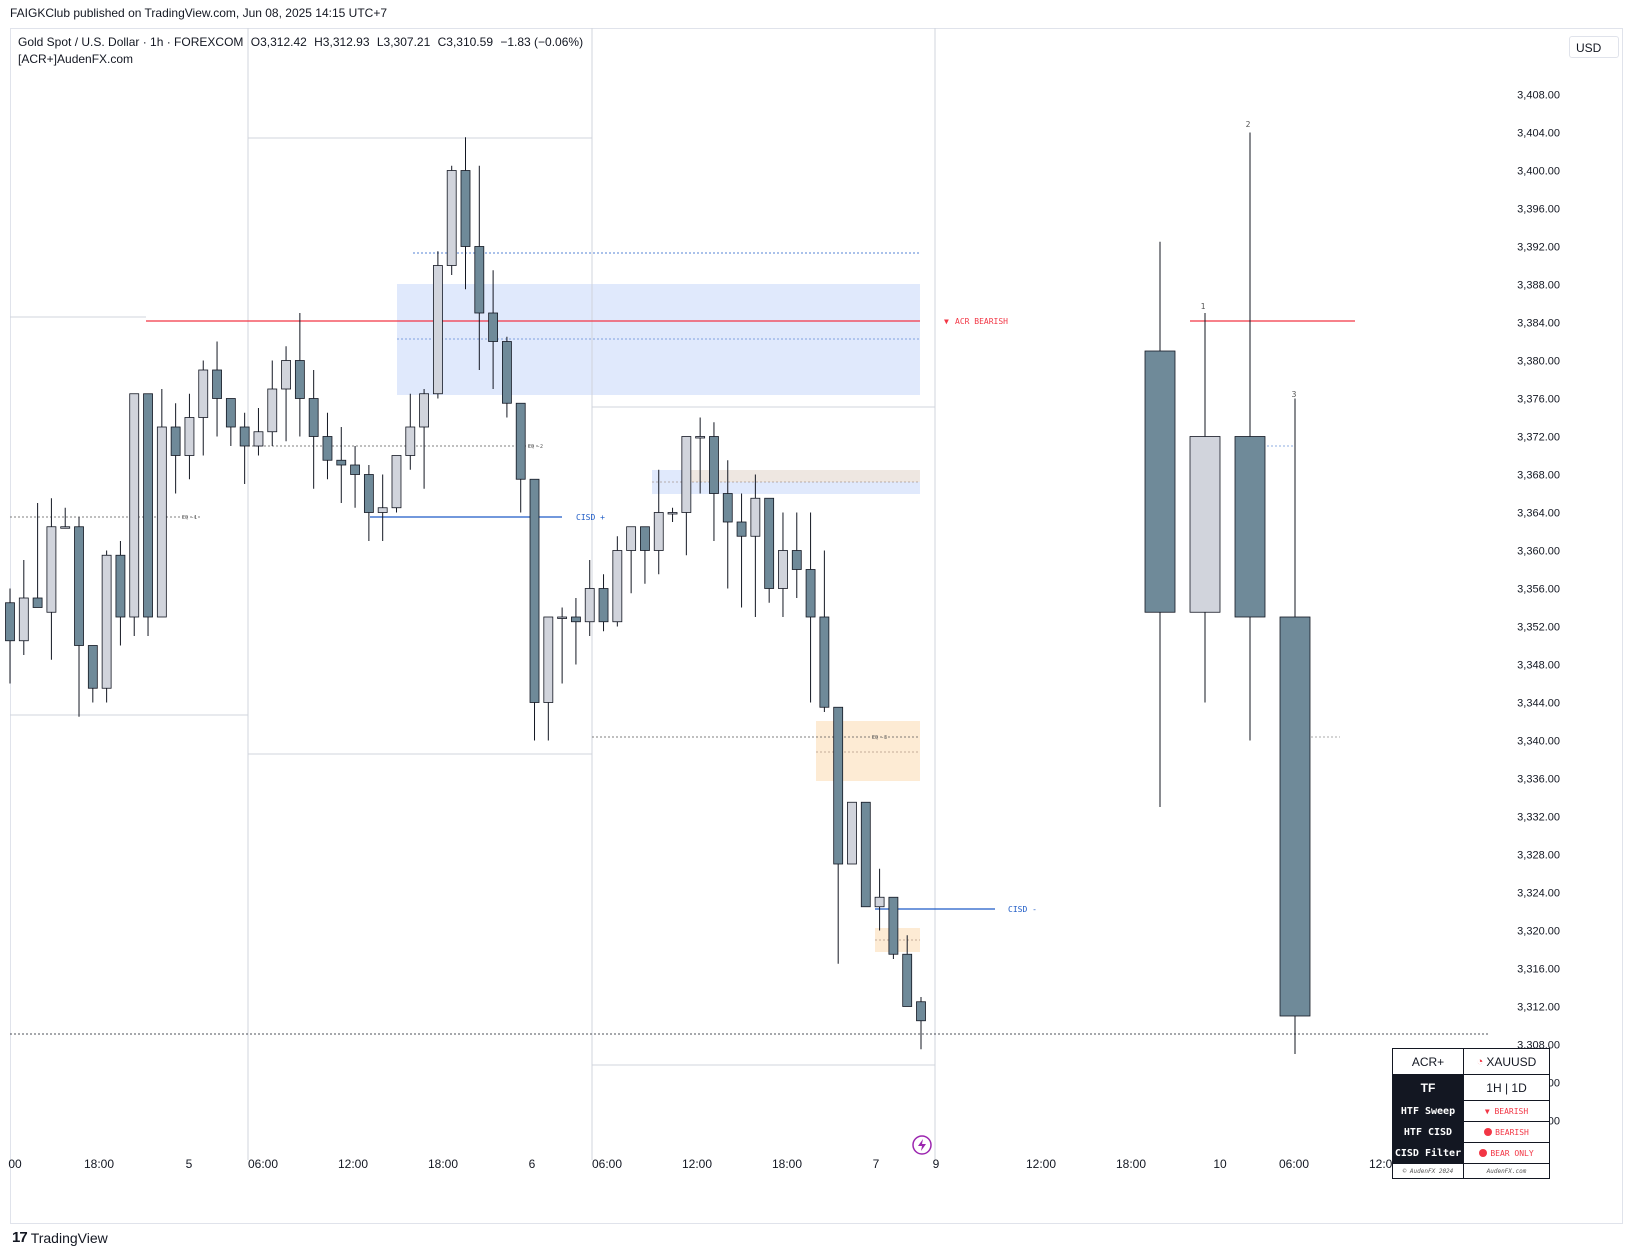 The image size is (1633, 1251). What do you see at coordinates (1538, 324) in the screenshot?
I see `price-tick-label: 3,384.00` at bounding box center [1538, 324].